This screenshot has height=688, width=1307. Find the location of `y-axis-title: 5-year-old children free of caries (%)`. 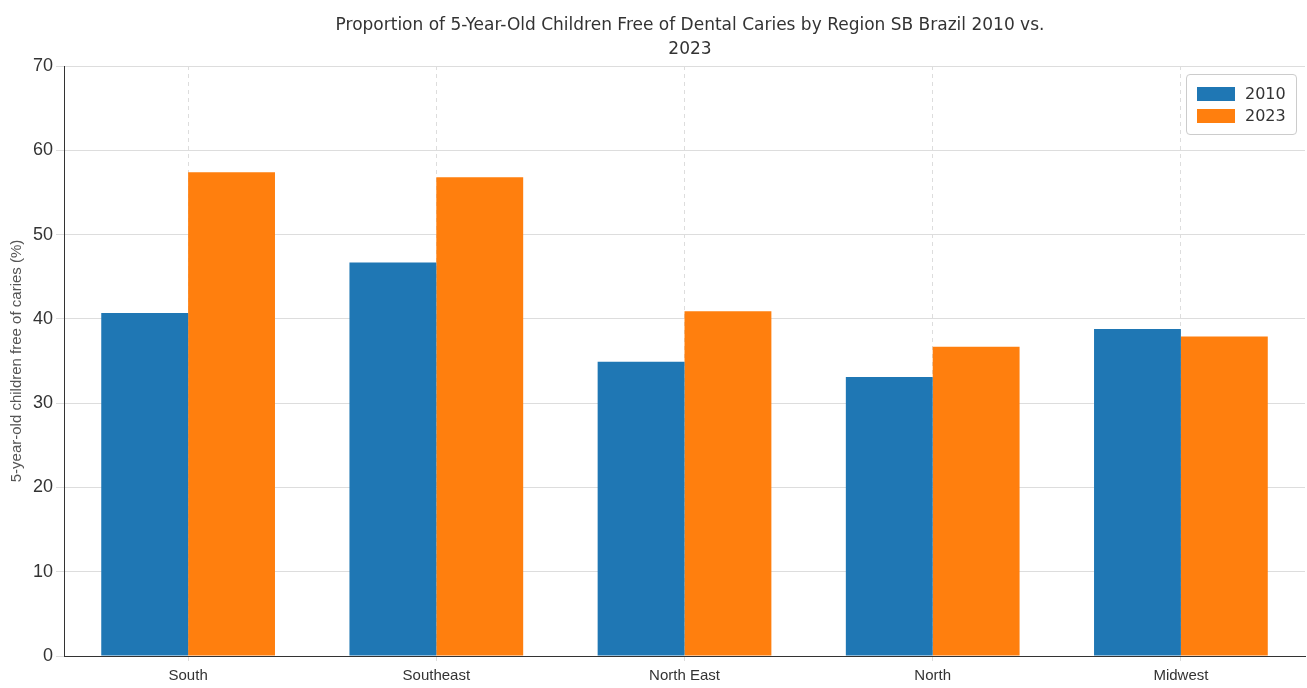

y-axis-title: 5-year-old children free of caries (%) is located at coordinates (16, 361).